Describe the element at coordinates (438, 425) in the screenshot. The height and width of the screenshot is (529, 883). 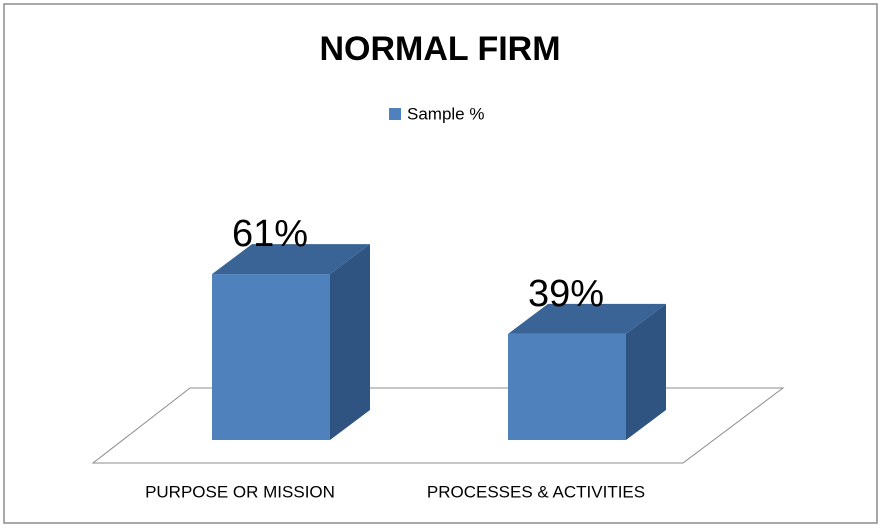
I see `floor` at that location.